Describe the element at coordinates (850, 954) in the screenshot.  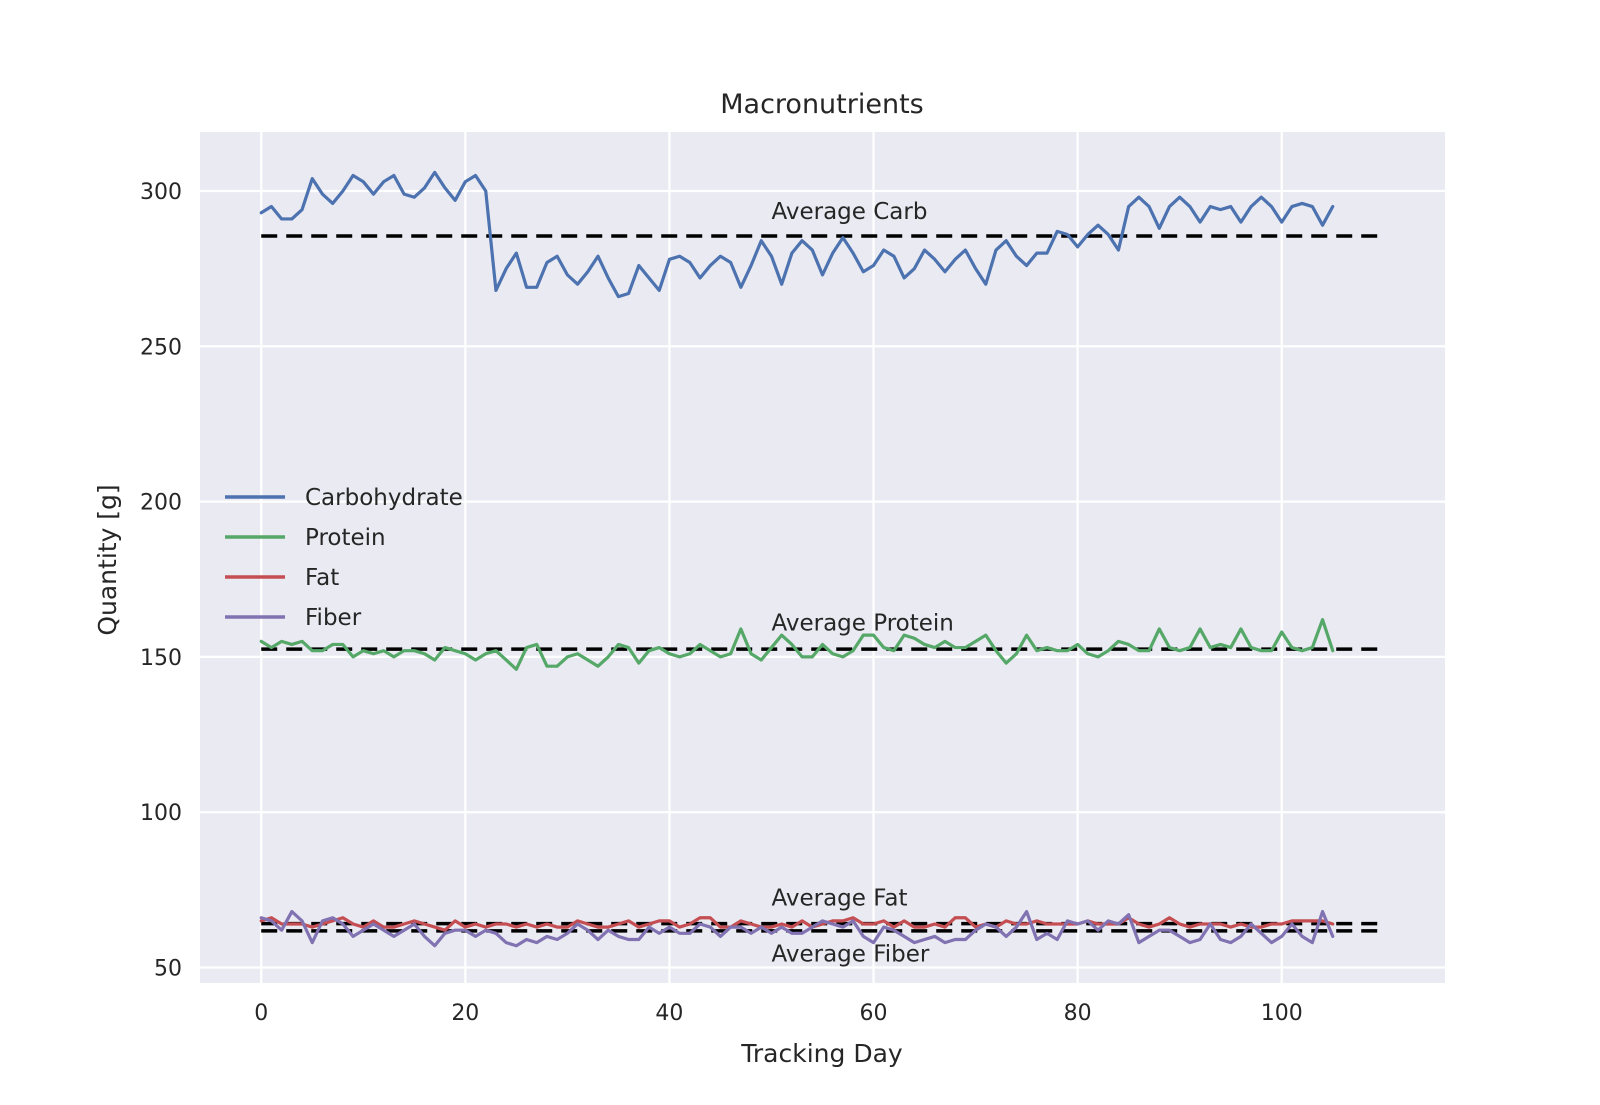
I see `average-annotation: Average Fiber` at that location.